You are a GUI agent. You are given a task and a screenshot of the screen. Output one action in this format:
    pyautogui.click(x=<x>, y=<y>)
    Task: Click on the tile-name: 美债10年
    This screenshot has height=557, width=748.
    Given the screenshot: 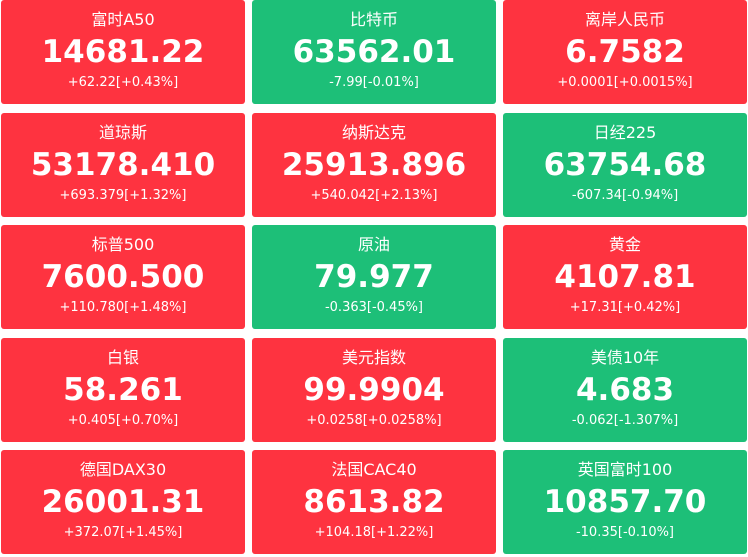 What is the action you would take?
    pyautogui.click(x=625, y=357)
    